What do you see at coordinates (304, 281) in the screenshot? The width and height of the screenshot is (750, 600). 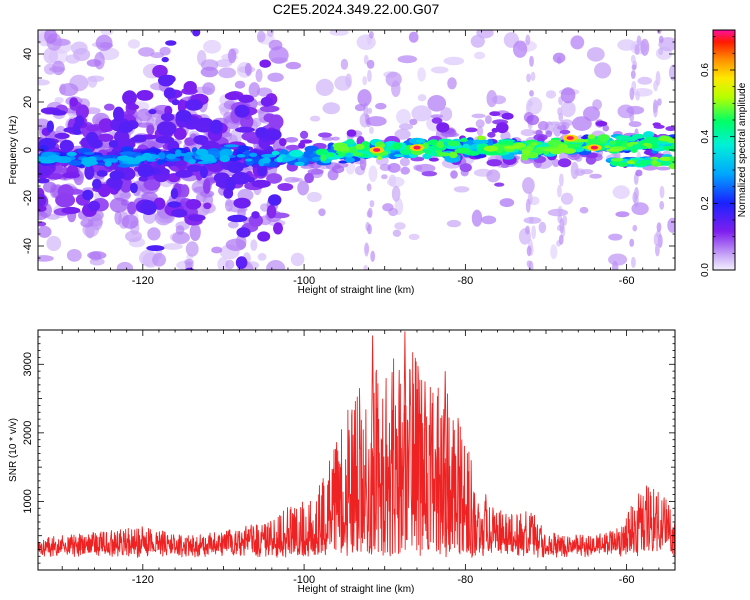 I see `x-tick-label: -100` at bounding box center [304, 281].